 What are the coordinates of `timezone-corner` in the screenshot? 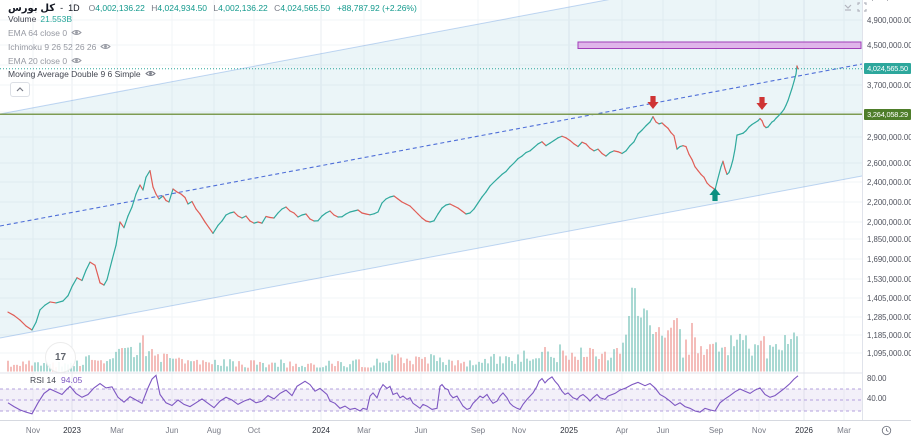 It's located at (886, 429).